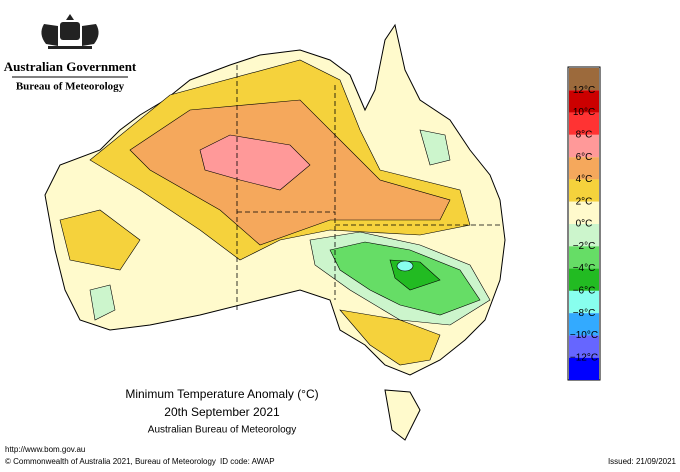  I want to click on legend-label: −2°C, so click(584, 246).